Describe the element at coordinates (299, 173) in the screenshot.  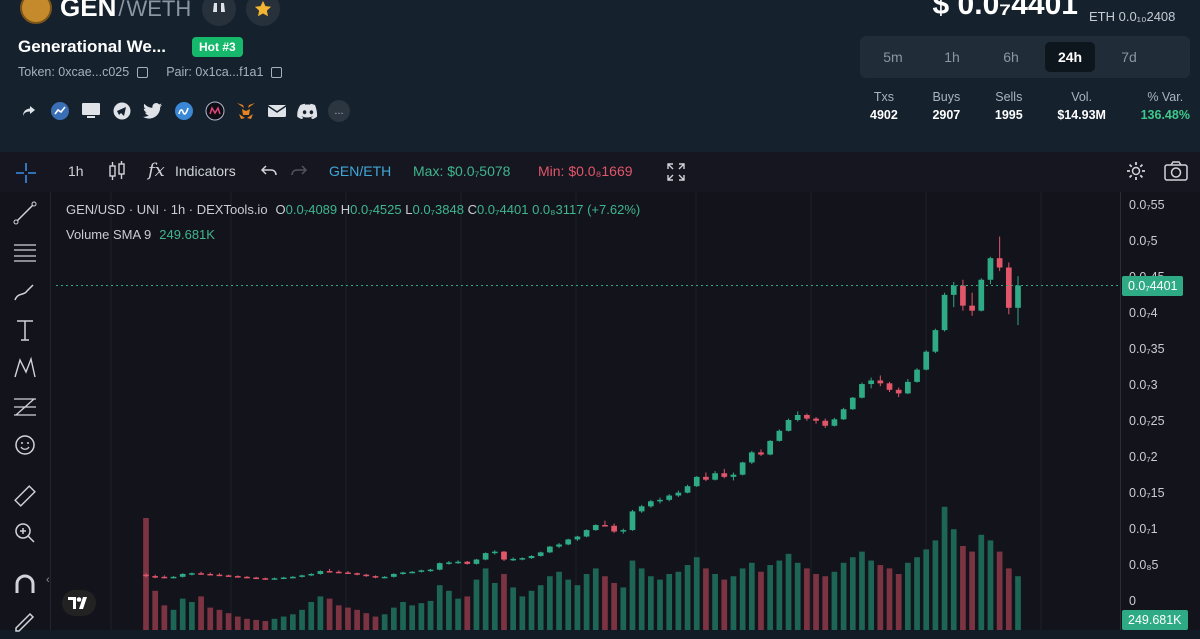
I see `redo-icon` at that location.